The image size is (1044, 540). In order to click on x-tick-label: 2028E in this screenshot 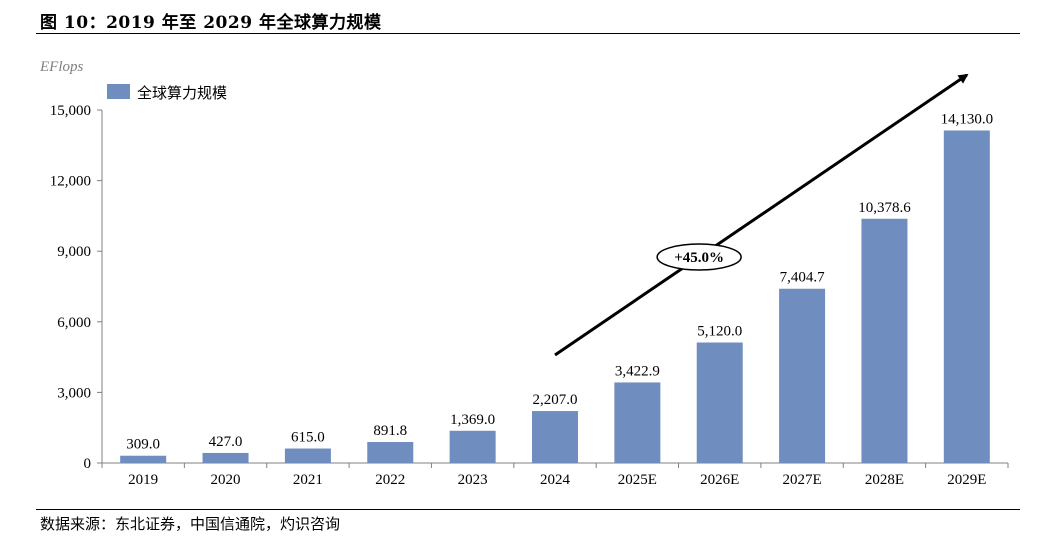, I will do `click(884, 480)`.